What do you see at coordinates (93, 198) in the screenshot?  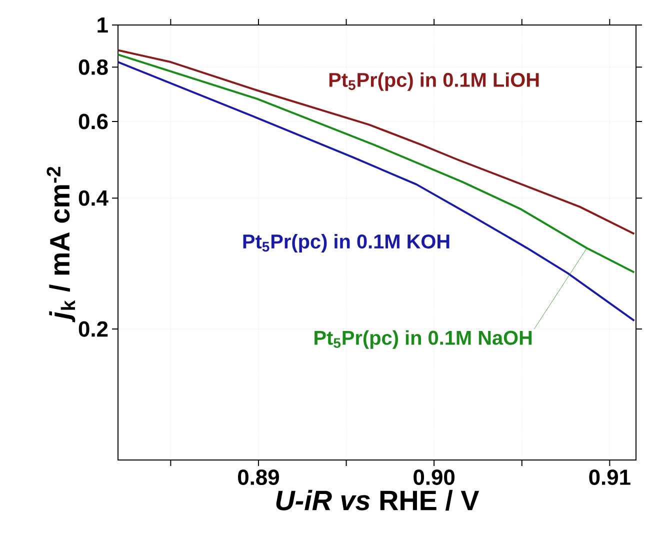 I see `y-tick-label: 0.4` at bounding box center [93, 198].